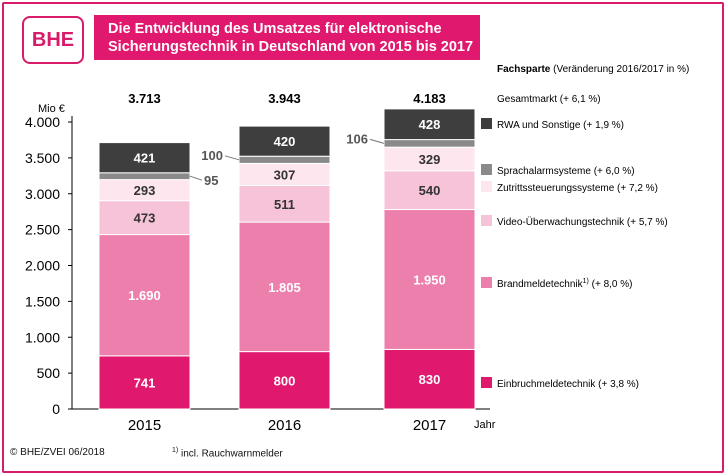 The height and width of the screenshot is (475, 728). I want to click on data-label: 830, so click(430, 379).